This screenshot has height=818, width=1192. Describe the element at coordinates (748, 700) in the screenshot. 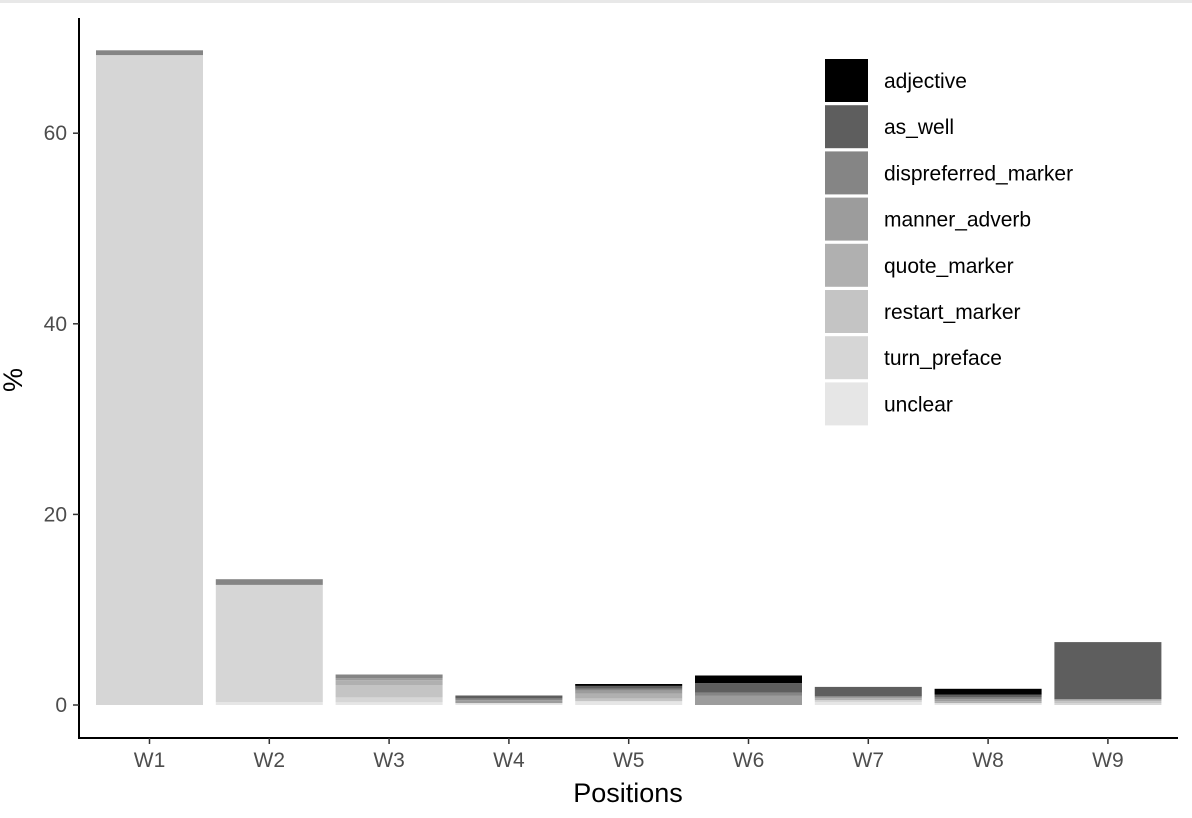

I see `bar-segment-w6-manner-adverb` at that location.